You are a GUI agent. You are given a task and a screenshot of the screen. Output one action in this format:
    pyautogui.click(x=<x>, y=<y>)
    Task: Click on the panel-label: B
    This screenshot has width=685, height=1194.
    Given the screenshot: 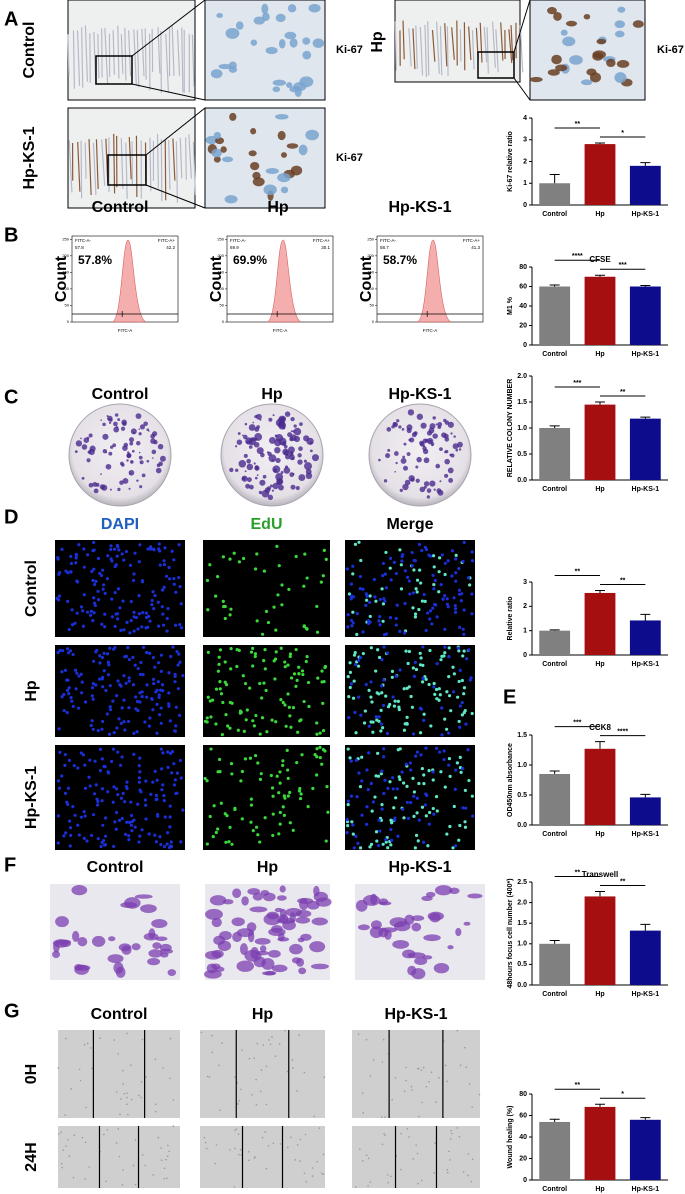 What is the action you would take?
    pyautogui.click(x=11, y=235)
    